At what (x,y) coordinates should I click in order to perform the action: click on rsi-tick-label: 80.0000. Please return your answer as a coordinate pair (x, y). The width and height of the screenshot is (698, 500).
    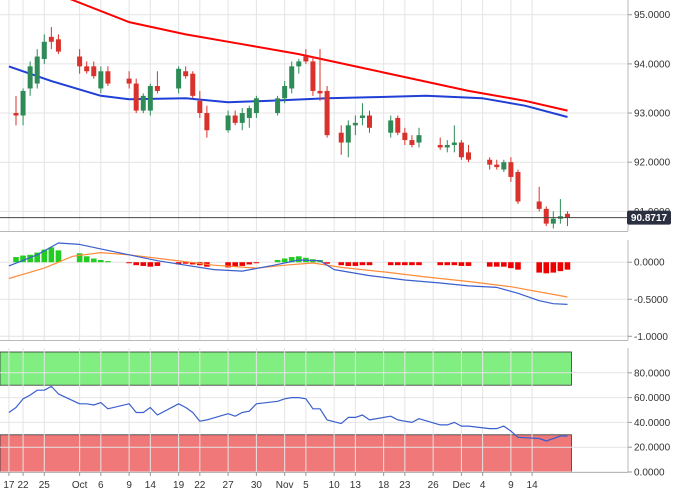
    Looking at the image, I should click on (652, 373).